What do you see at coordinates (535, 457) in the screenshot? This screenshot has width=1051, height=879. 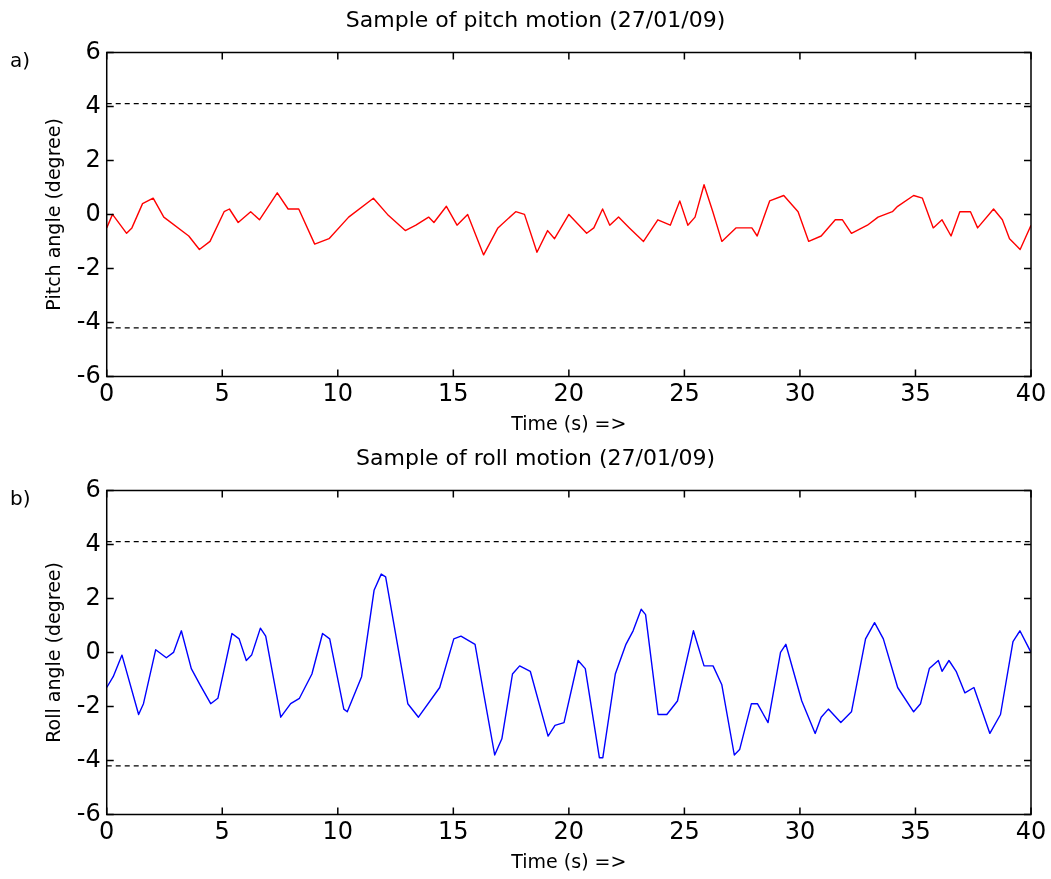 I see `chart-title: Sample of roll motion (27/01/09)` at bounding box center [535, 457].